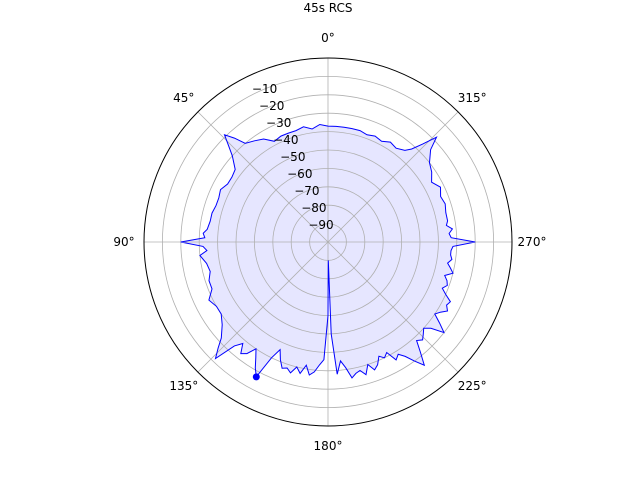 This screenshot has height=480, width=640. I want to click on angle-tick-label-3: 135°, so click(183, 386).